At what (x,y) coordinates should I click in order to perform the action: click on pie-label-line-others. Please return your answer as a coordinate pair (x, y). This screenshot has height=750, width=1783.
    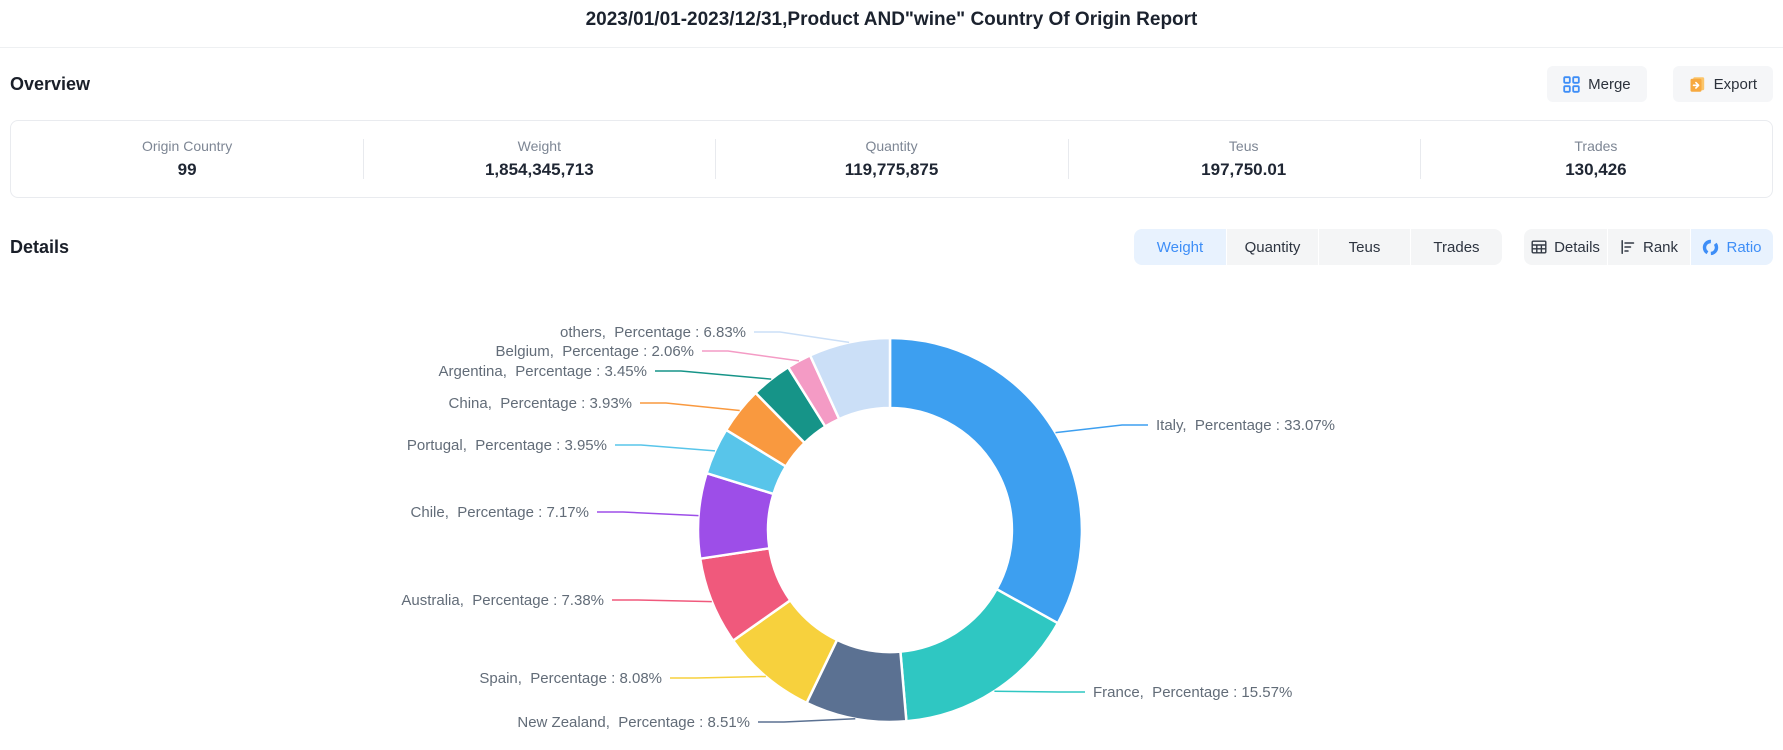
    Looking at the image, I should click on (802, 337).